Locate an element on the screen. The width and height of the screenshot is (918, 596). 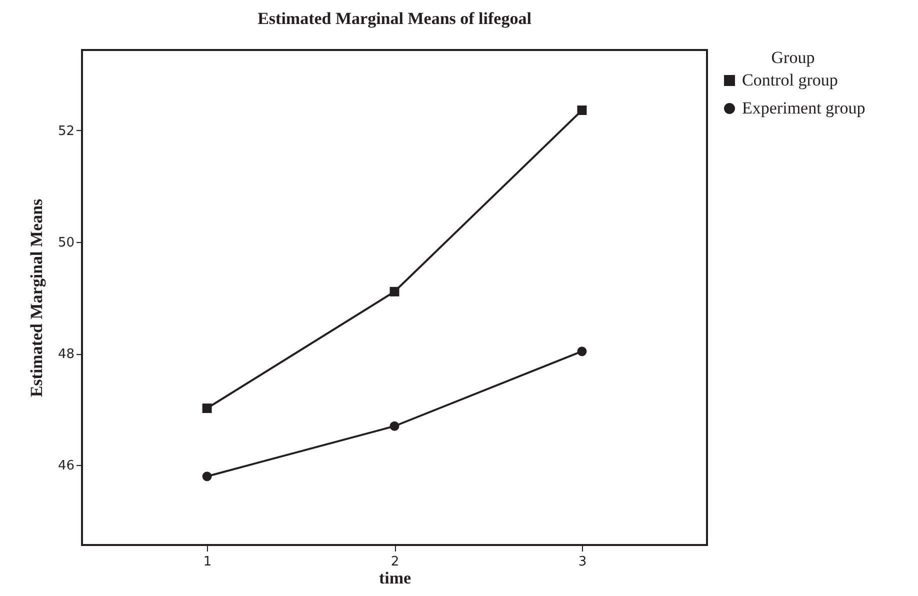
y-axis-title: Estimated Marginal Means is located at coordinates (36, 298).